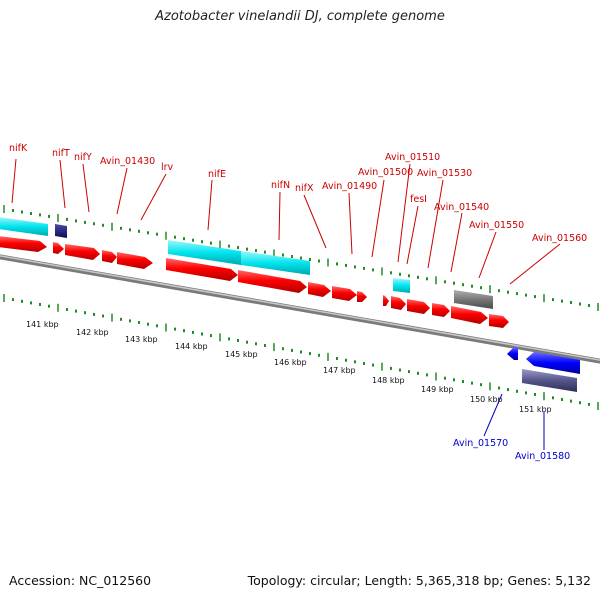 The width and height of the screenshot is (600, 600). Describe the element at coordinates (280, 185) in the screenshot. I see `gene-label-nifn: nifN` at that location.